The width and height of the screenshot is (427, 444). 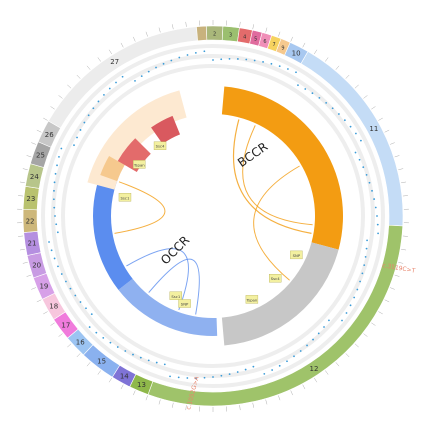 I want to click on chromosome-label: 4, so click(x=244, y=37).